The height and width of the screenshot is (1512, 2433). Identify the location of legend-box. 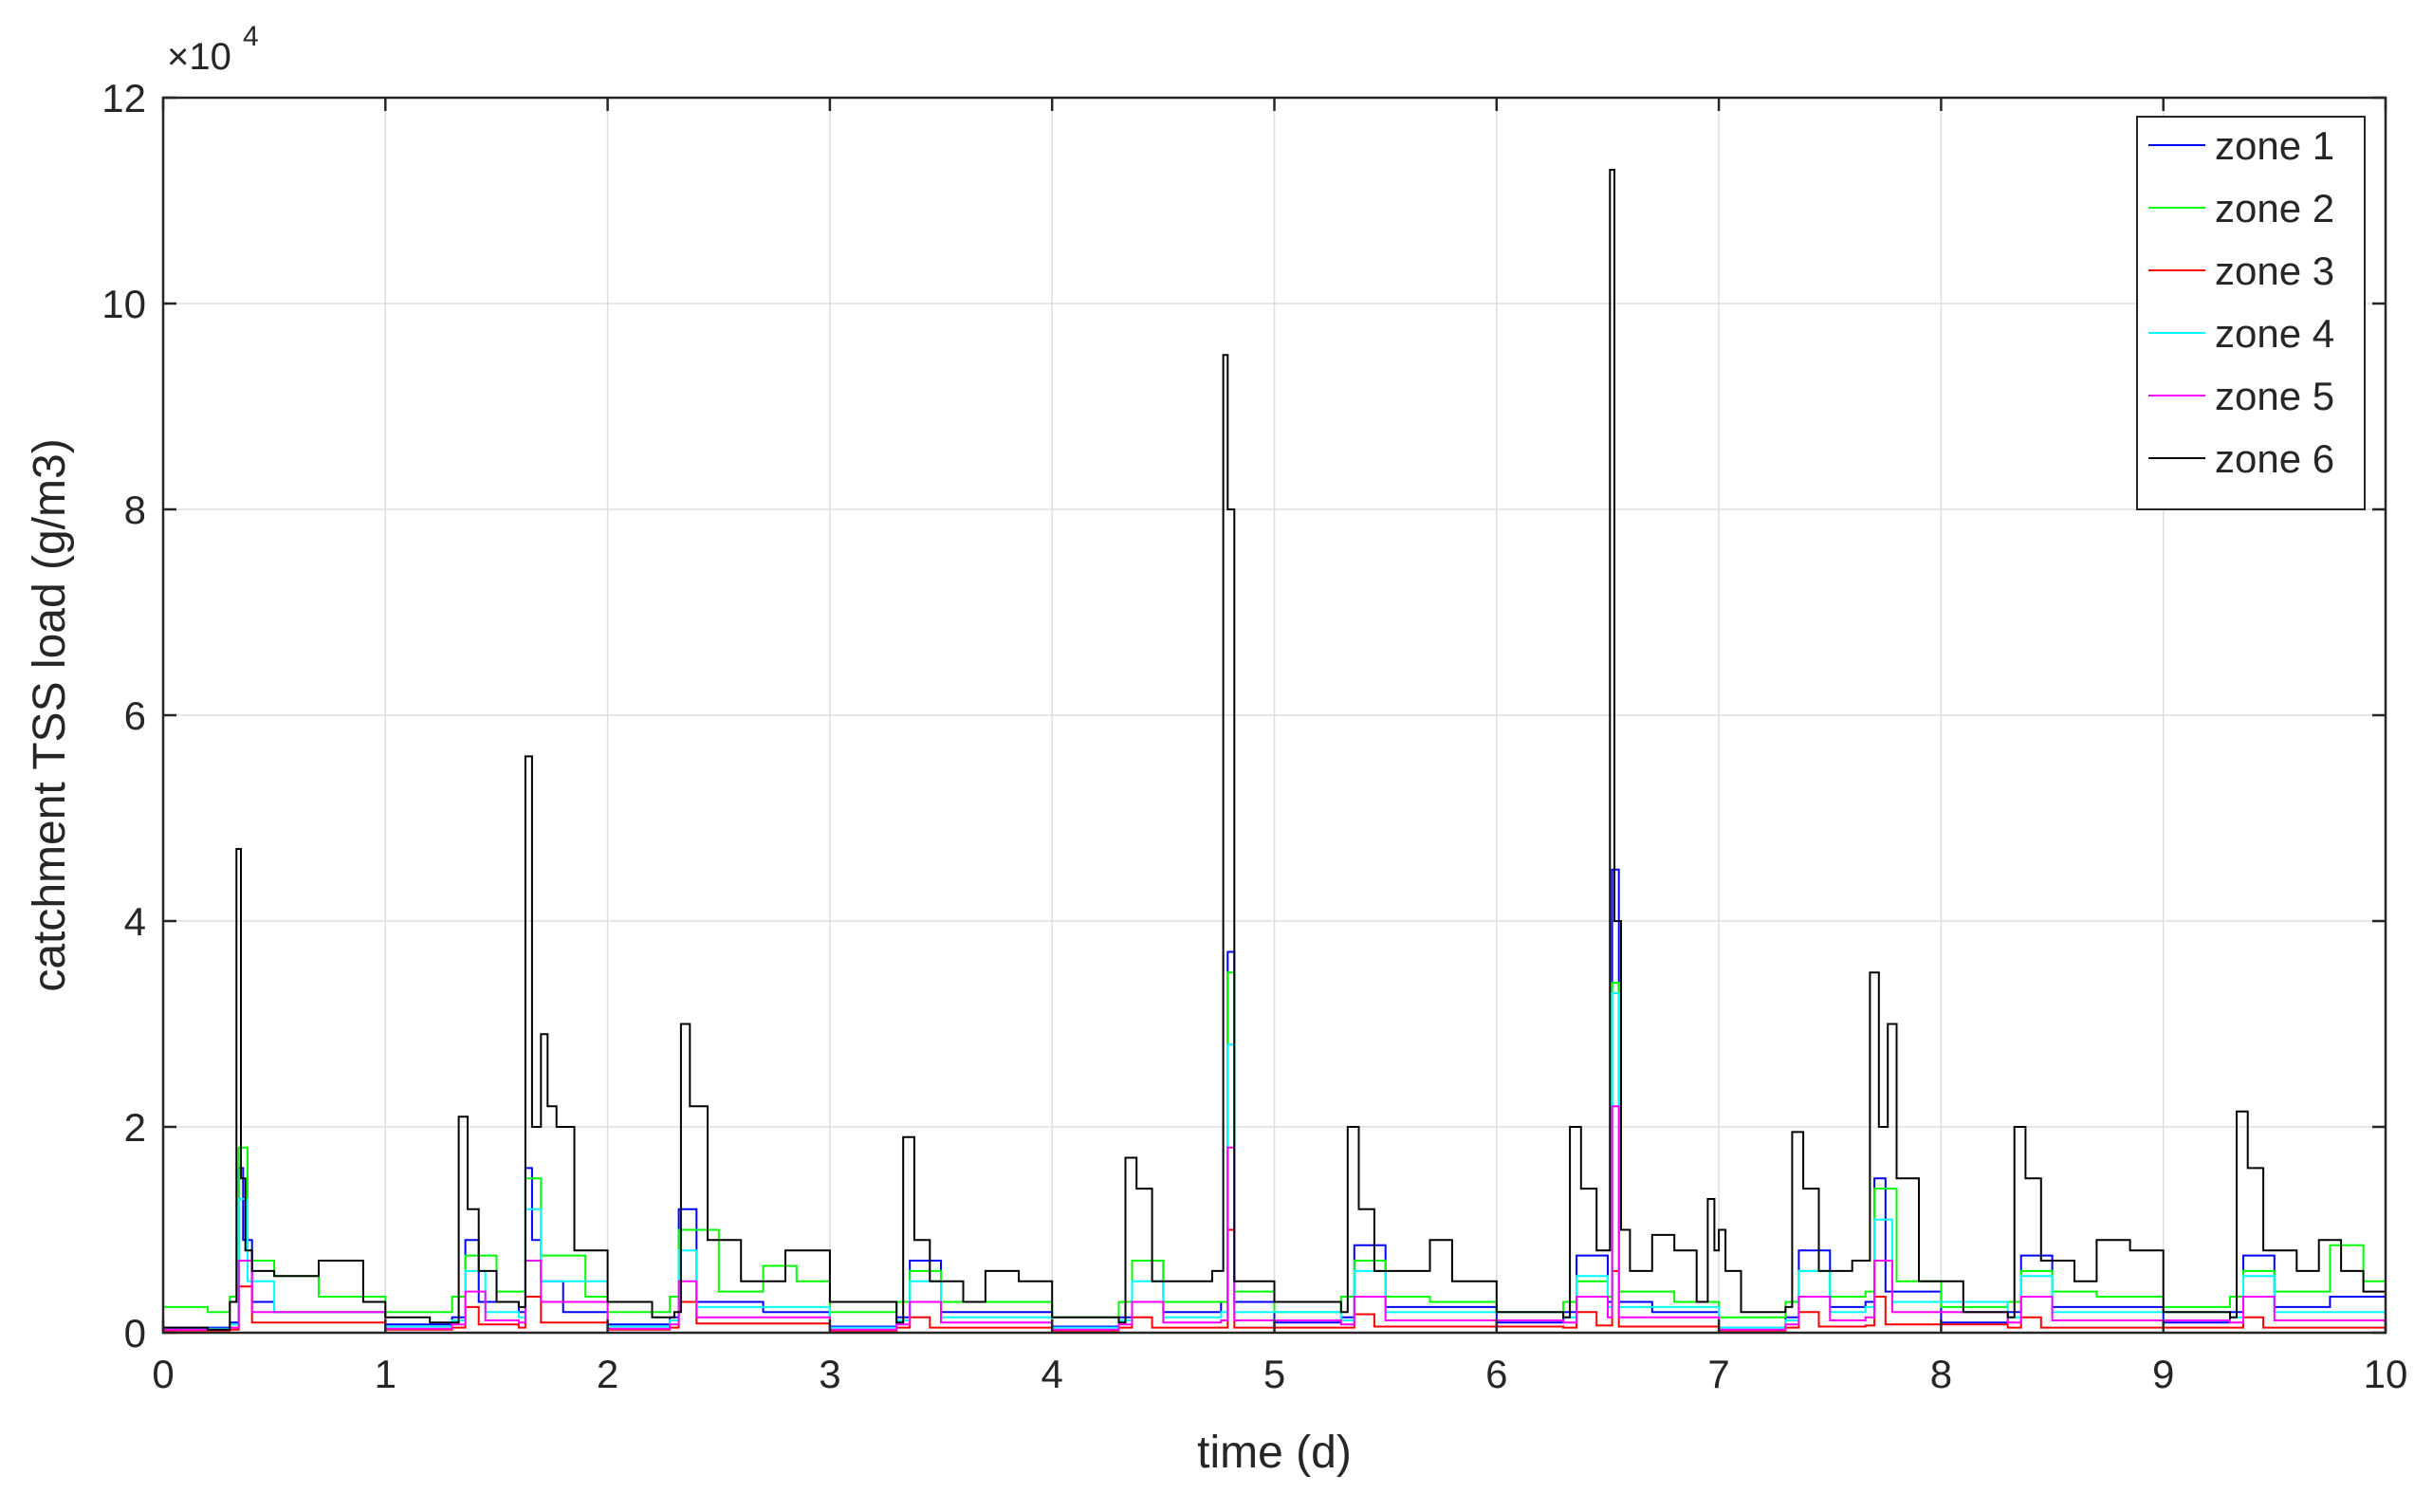
(2251, 313).